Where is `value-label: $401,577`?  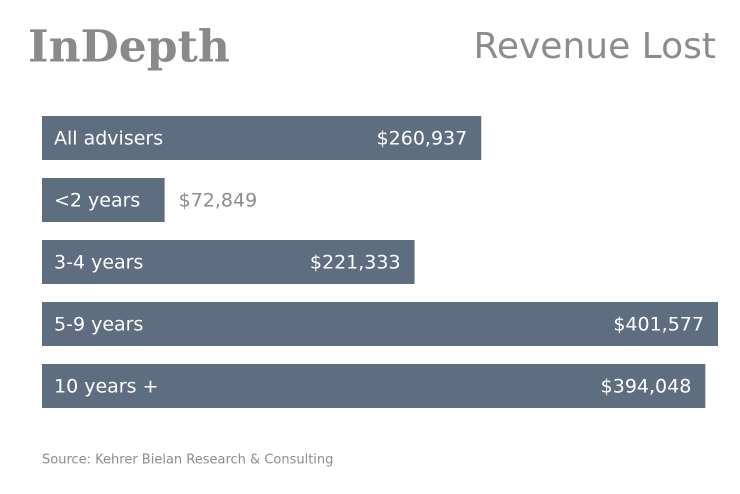
value-label: $401,577 is located at coordinates (658, 325).